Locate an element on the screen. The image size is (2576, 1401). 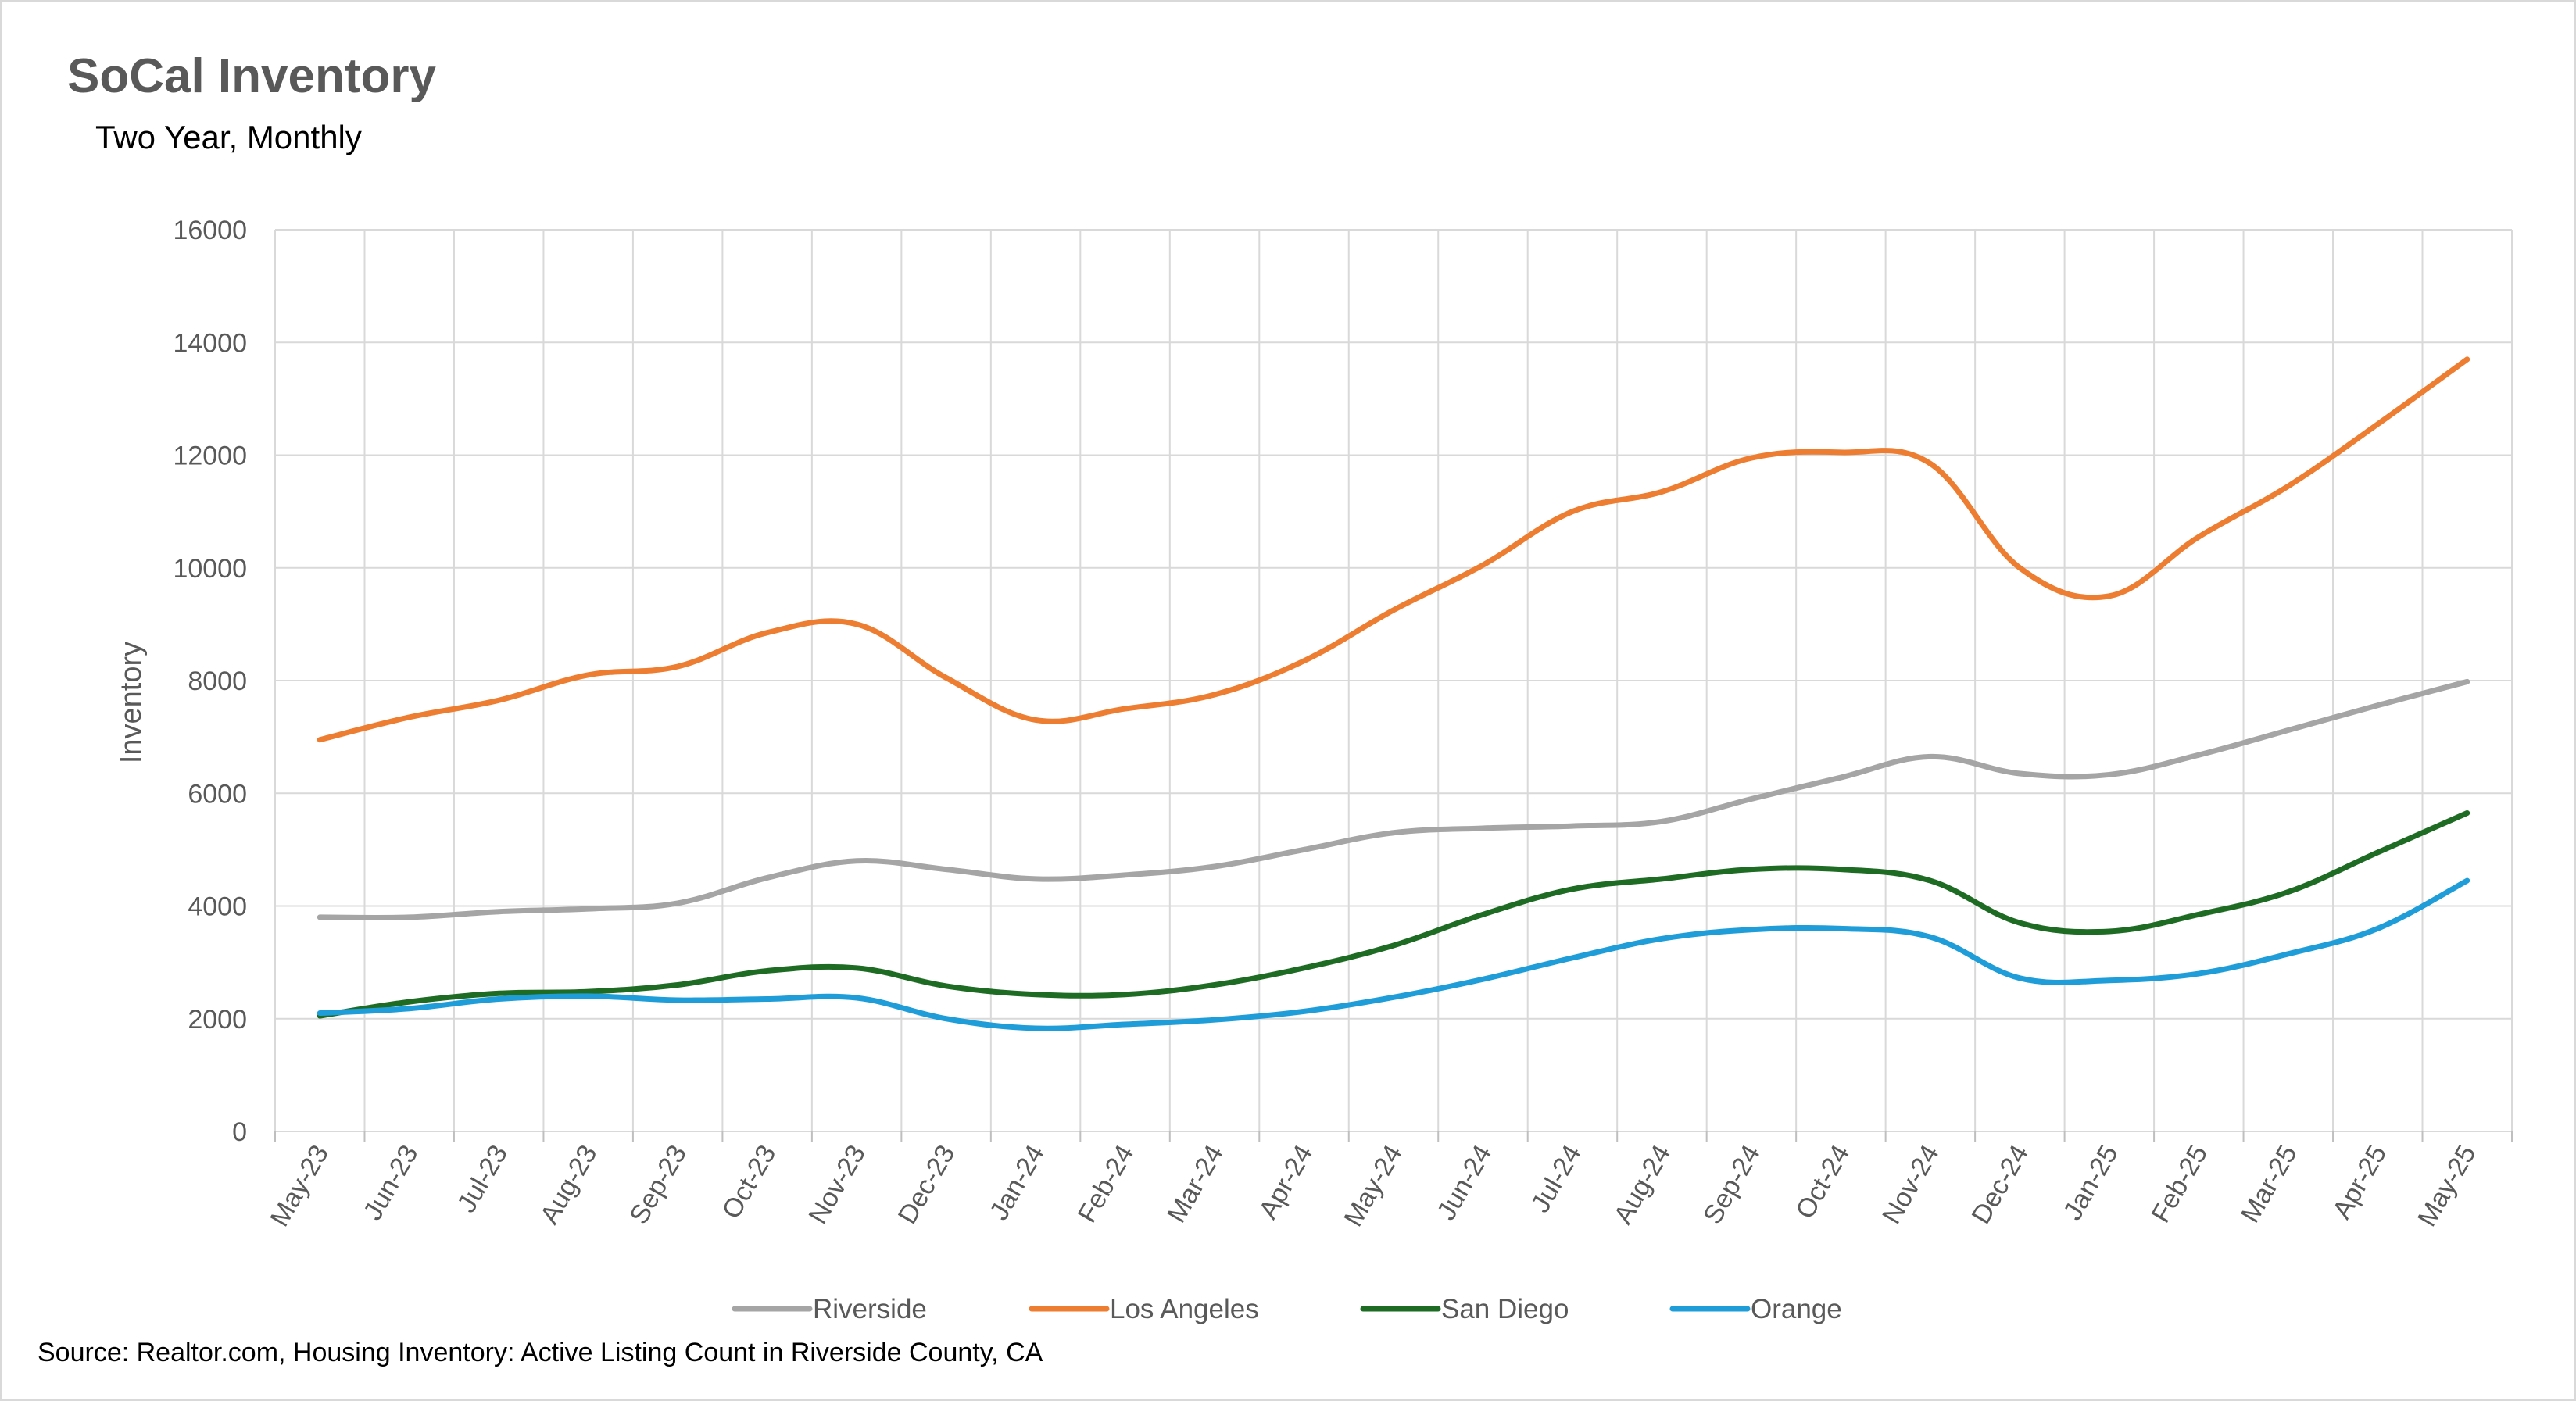
chart-subtitle: Two Year, Monthly is located at coordinates (228, 137).